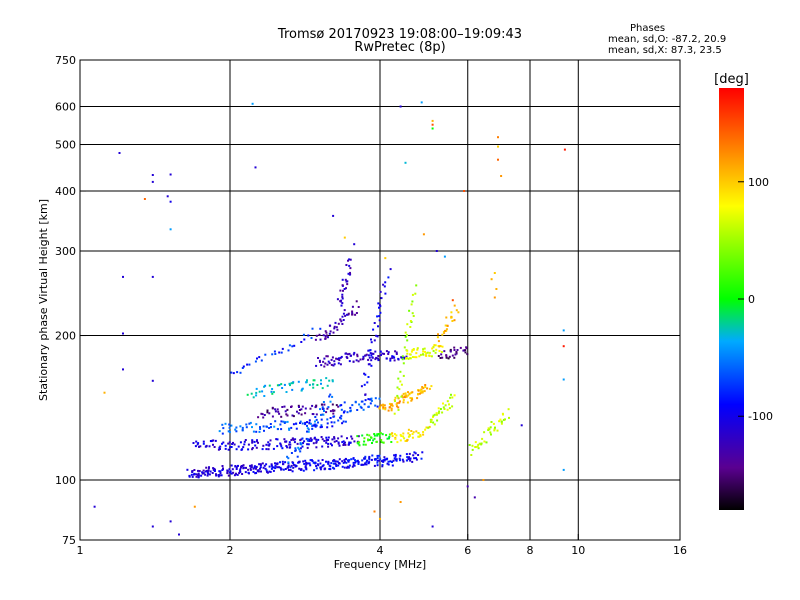 The height and width of the screenshot is (600, 800). Describe the element at coordinates (69, 540) in the screenshot. I see `y-tick-label: 75` at that location.